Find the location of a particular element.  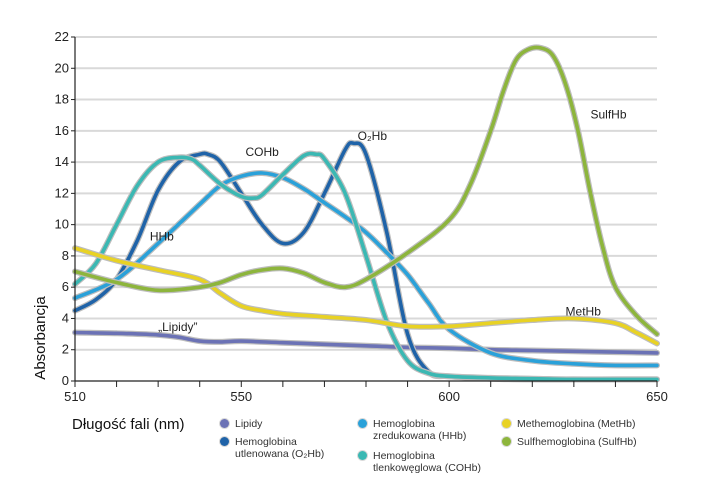

legend-item: Lipidy is located at coordinates (241, 424).